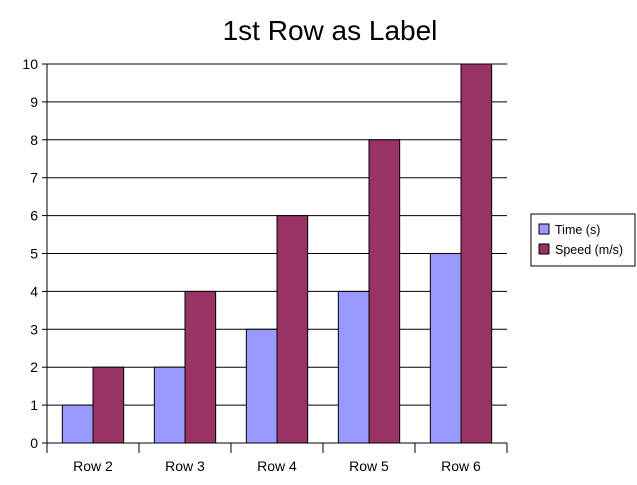 This screenshot has width=637, height=485. What do you see at coordinates (34, 443) in the screenshot?
I see `y-tick-label: 0` at bounding box center [34, 443].